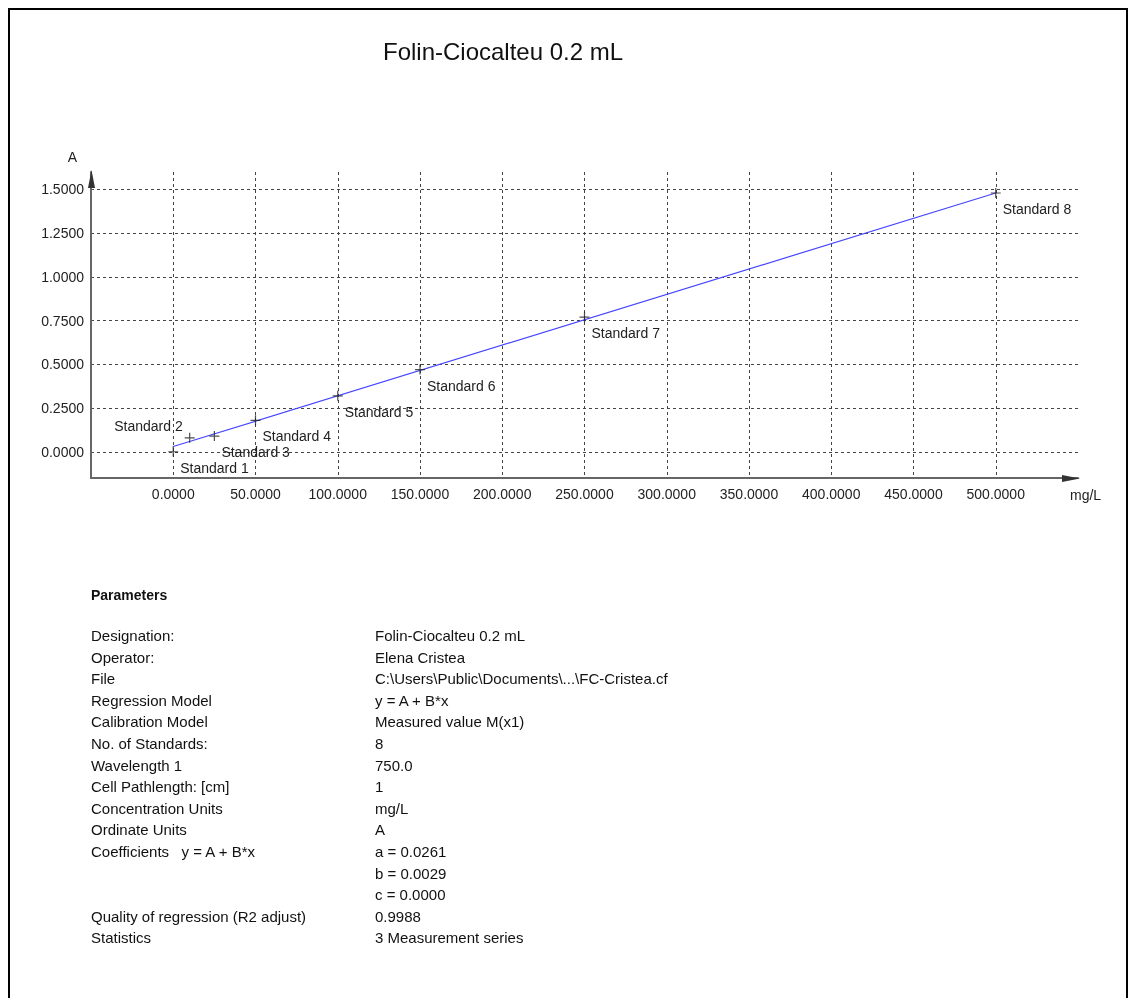 This screenshot has height=998, width=1131. What do you see at coordinates (379, 743) in the screenshot?
I see `text: 8` at bounding box center [379, 743].